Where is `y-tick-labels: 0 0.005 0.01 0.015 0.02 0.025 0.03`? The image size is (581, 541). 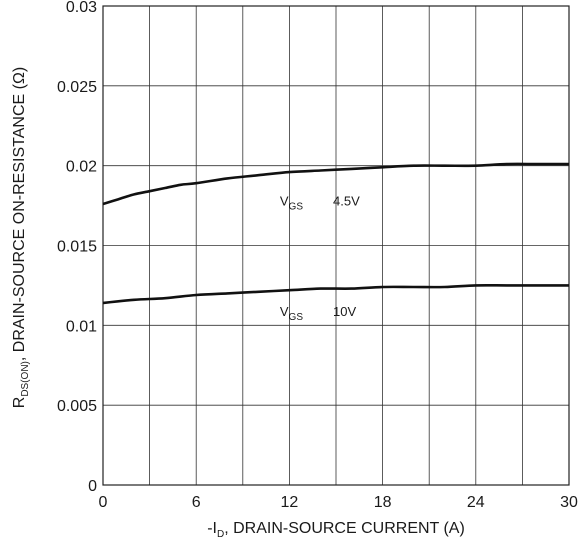
y-tick-labels: 0 0.005 0.01 0.015 0.02 0.025 0.03 is located at coordinates (77, 247).